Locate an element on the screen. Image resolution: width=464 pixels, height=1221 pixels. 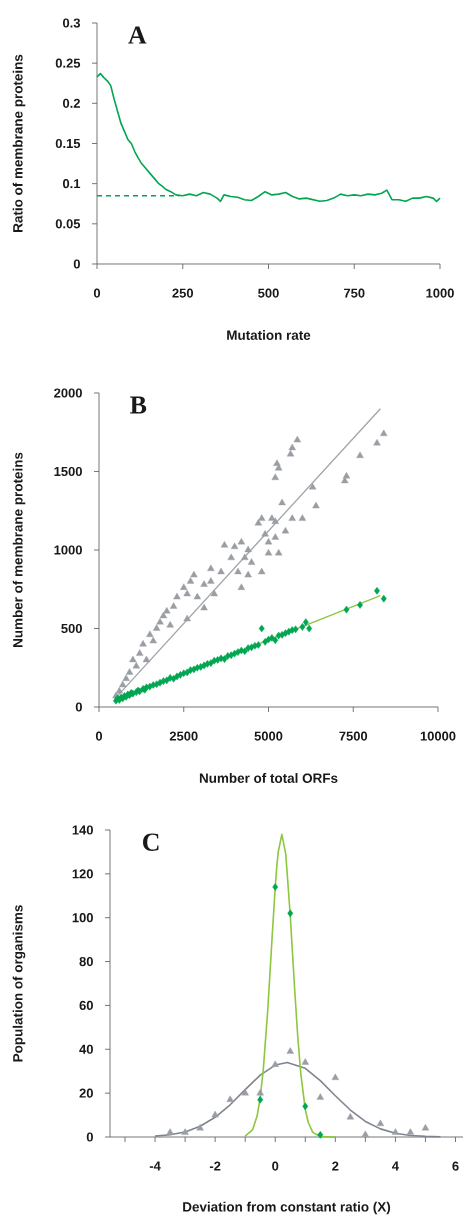
x-tick-label: 750 is located at coordinates (354, 293).